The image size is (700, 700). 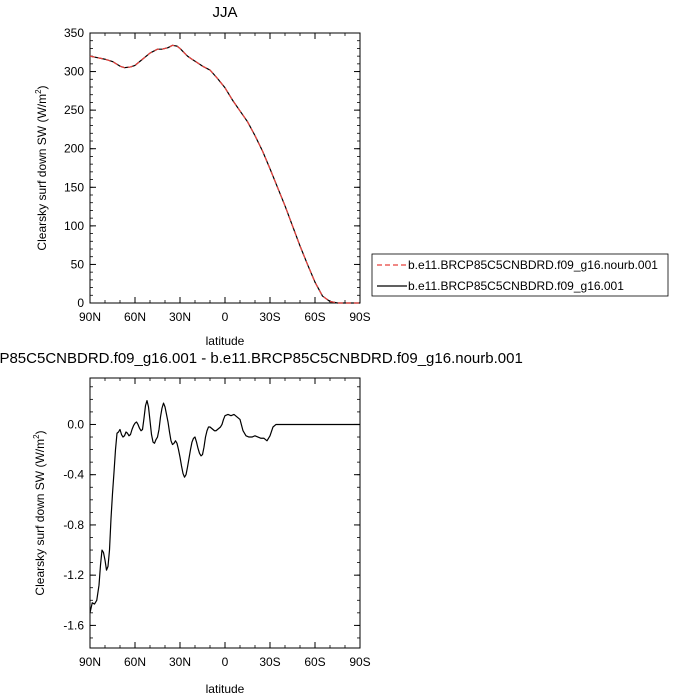 I want to click on chart-top-ytick-label: 150, so click(x=74, y=187).